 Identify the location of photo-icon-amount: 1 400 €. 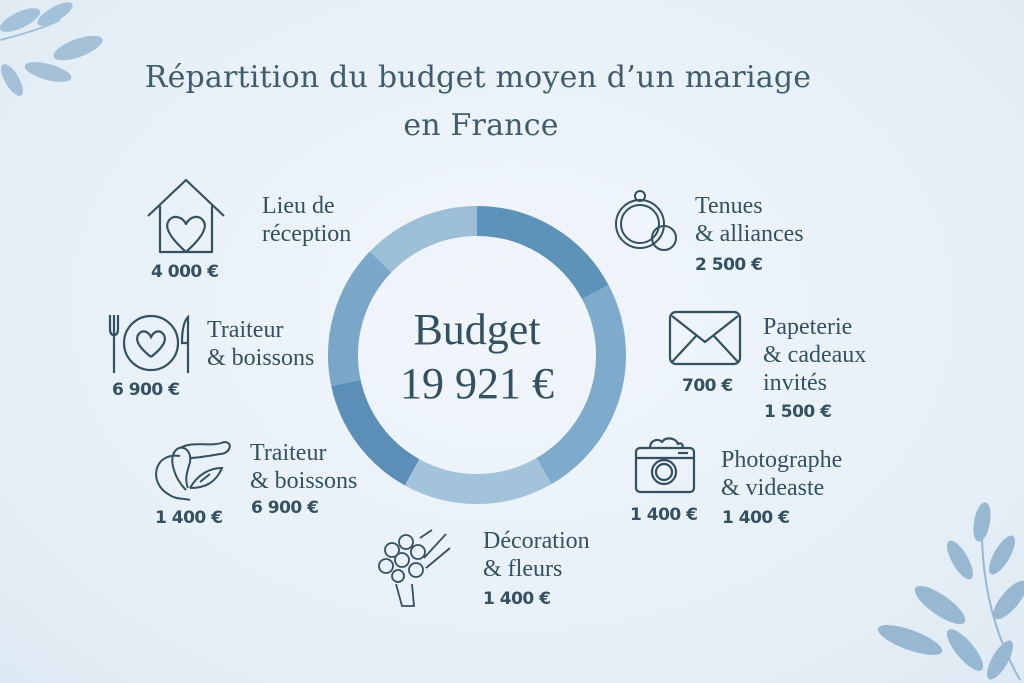
(664, 515).